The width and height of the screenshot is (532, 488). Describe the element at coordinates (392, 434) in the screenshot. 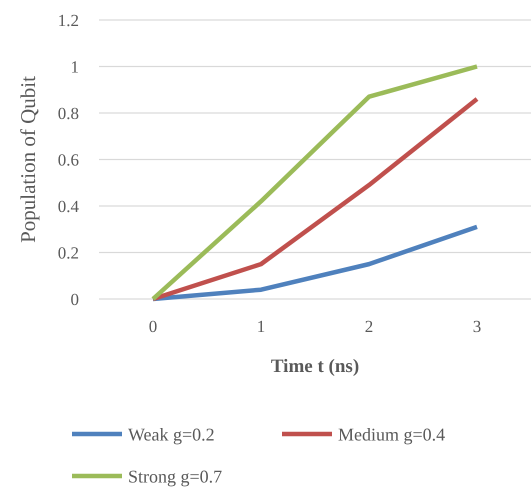

I see `legend-label: Medium g=0.4` at that location.